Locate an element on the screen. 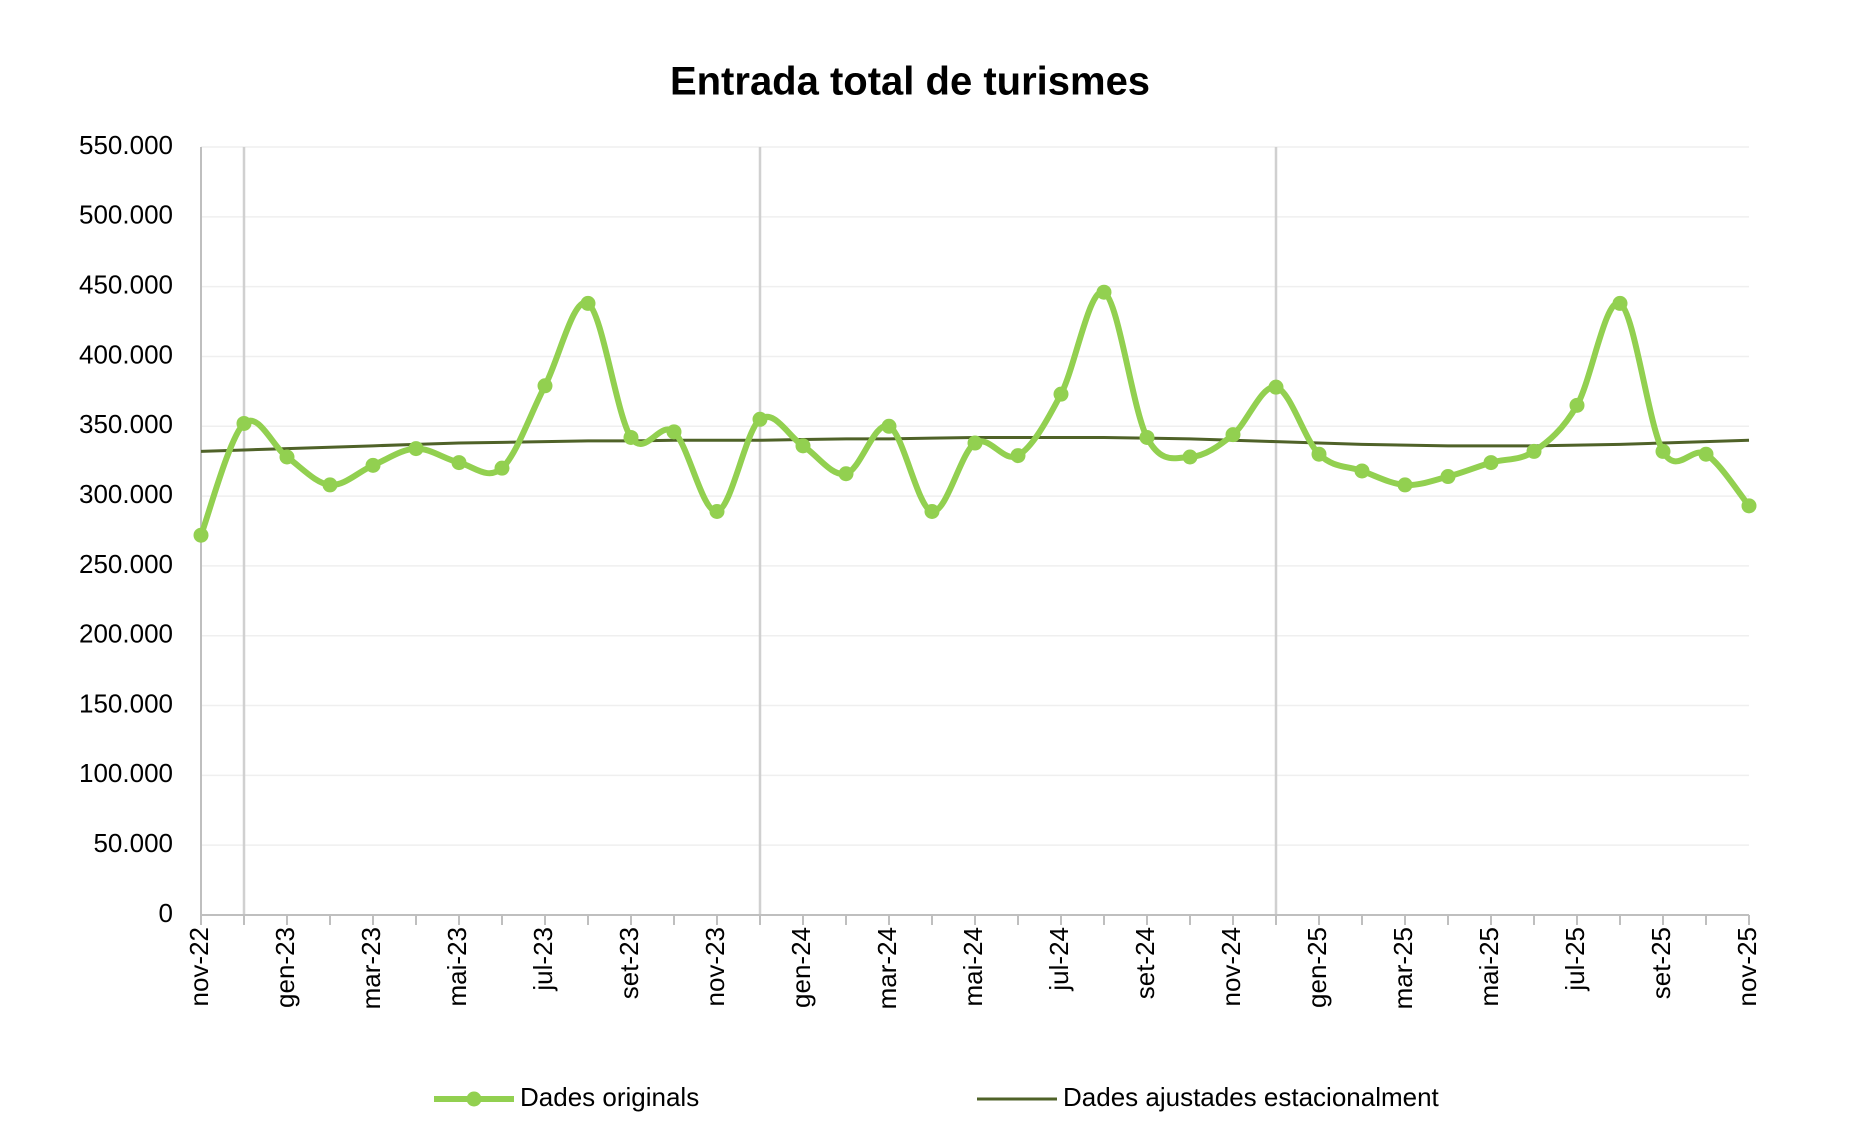 Image resolution: width=1852 pixels, height=1126 pixels. x-tick-label: nov-22 is located at coordinates (199, 967).